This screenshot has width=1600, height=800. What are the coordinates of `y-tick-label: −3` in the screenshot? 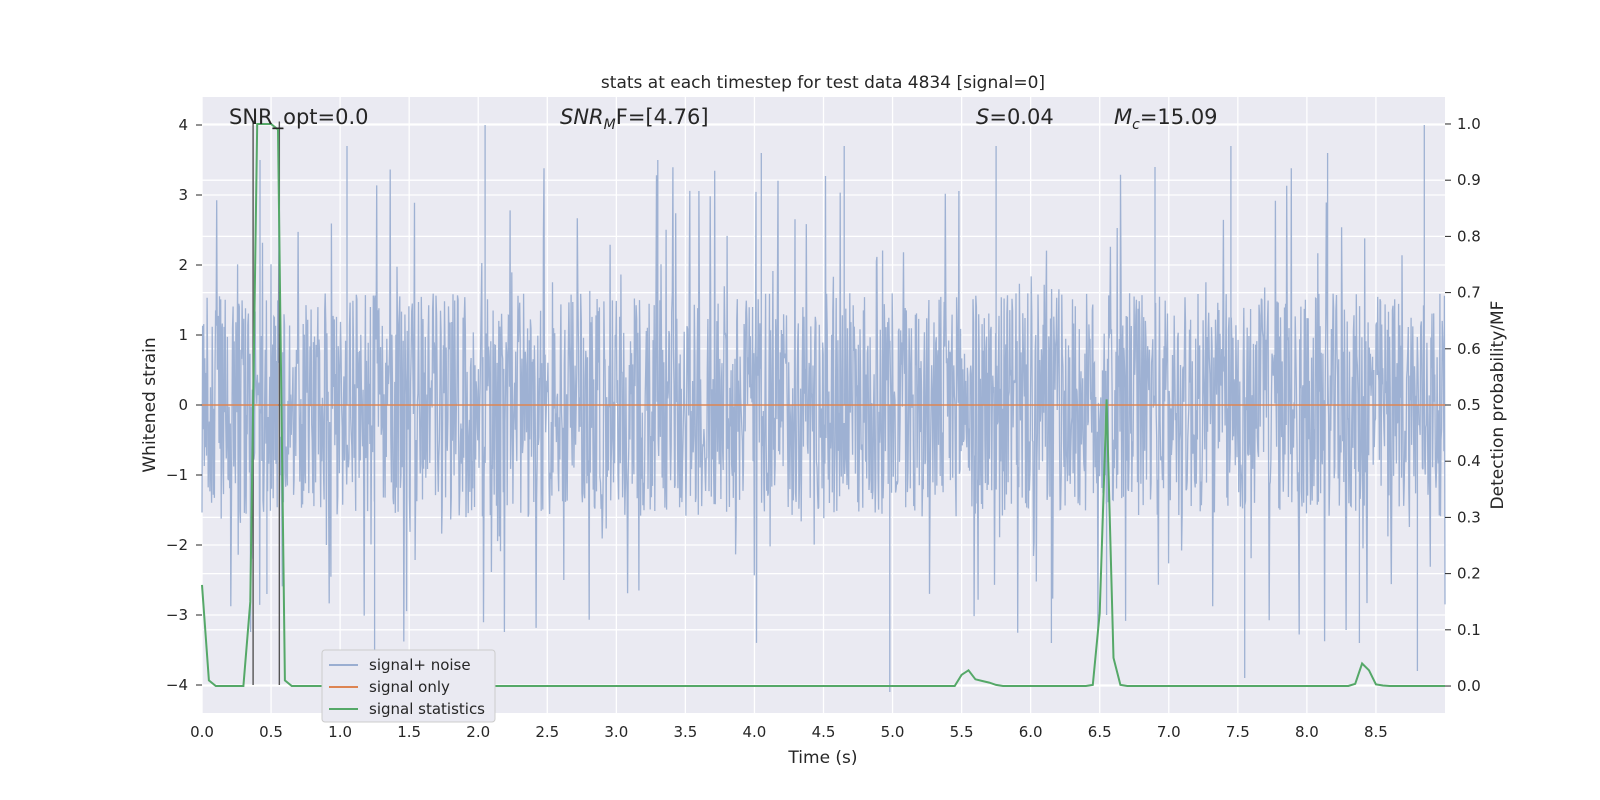 It's located at (177, 615).